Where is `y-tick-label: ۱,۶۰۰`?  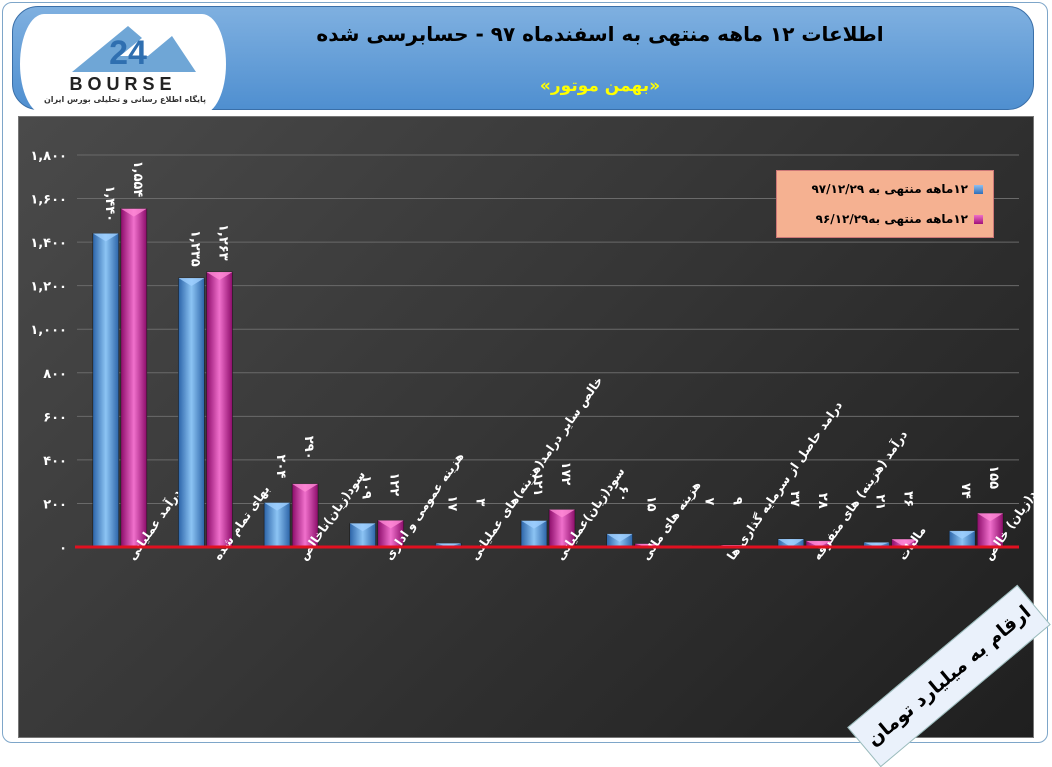
y-tick-label: ۱,۶۰۰ is located at coordinates (48, 200).